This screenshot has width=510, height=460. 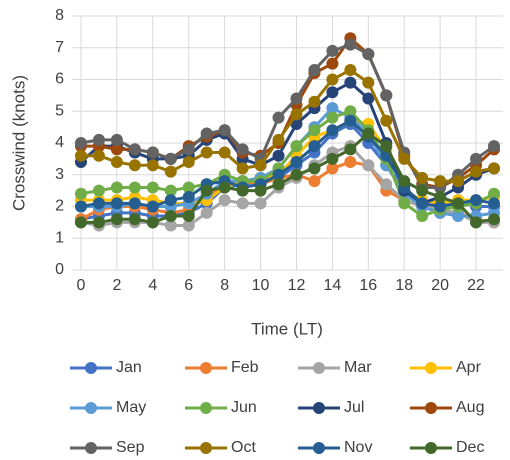 I want to click on y-tick-label: 2, so click(x=59, y=206).